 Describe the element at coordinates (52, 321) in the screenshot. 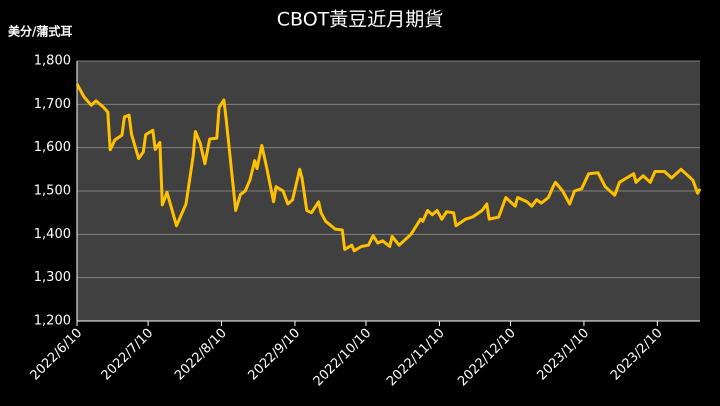

I see `y-tick-label: 1,200` at that location.